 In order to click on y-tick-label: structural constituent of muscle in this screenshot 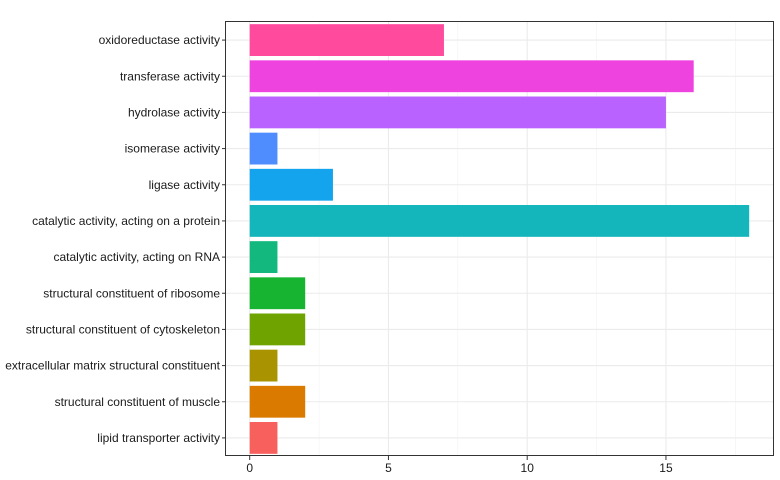, I will do `click(138, 402)`.